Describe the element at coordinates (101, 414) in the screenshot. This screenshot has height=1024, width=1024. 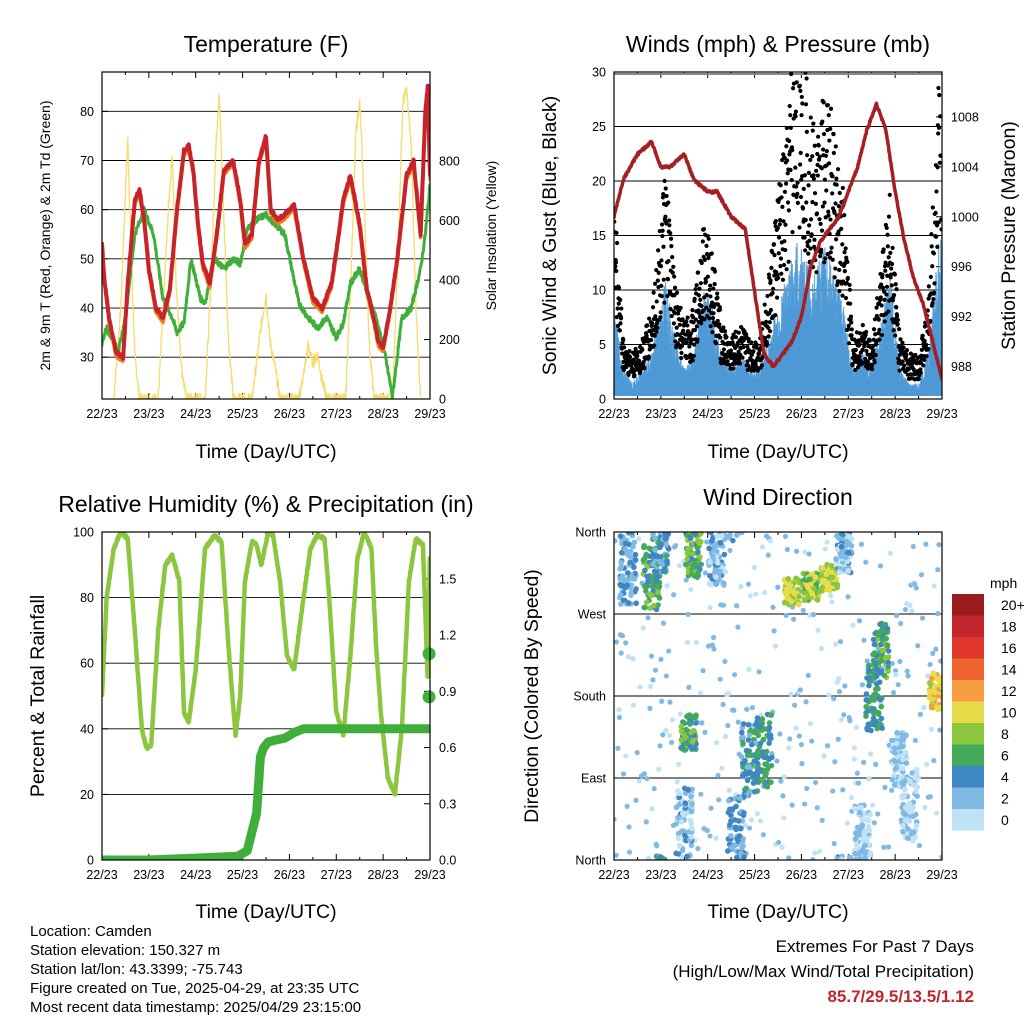
I see `x-tick-label: 22/23` at that location.